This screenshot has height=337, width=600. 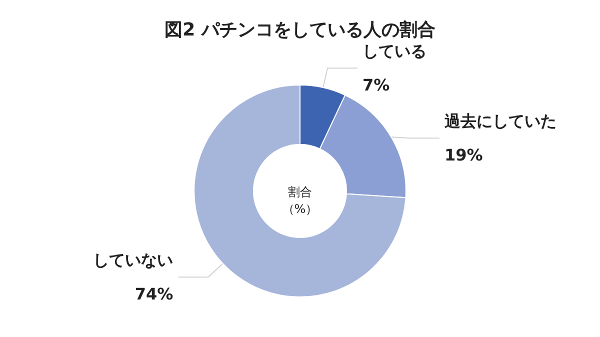 What do you see at coordinates (500, 121) in the screenshot?
I see `slice-label: 過去にしていた` at bounding box center [500, 121].